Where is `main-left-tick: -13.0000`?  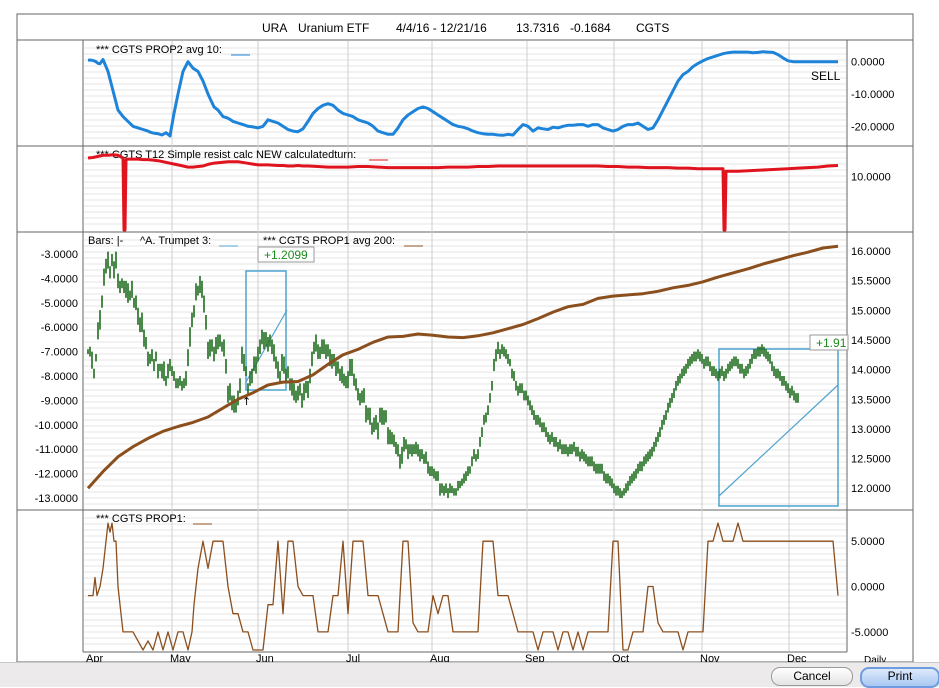
main-left-tick: -13.0000 is located at coordinates (56, 499).